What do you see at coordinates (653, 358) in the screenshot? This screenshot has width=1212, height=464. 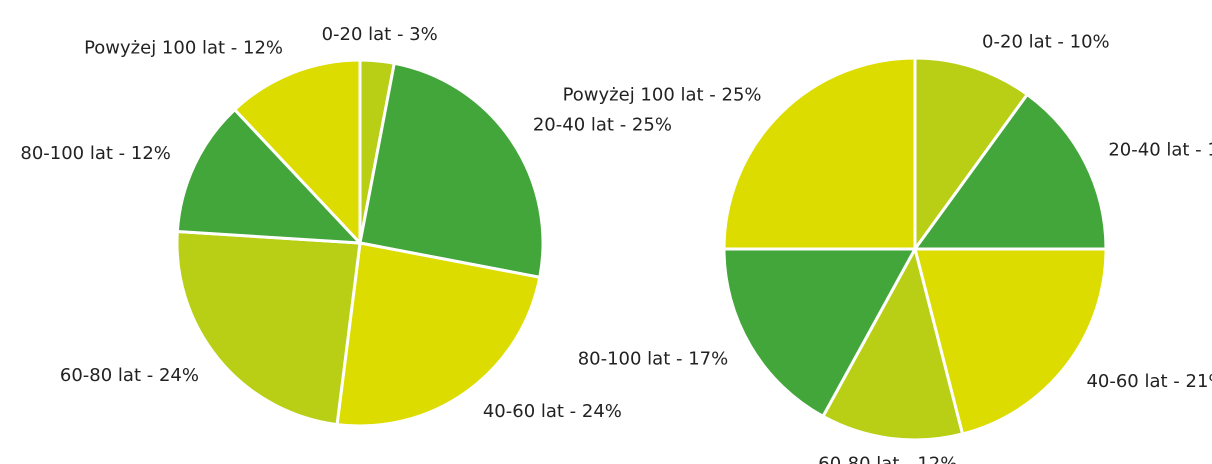 I see `slice-label: 80-100 lat - 17%` at bounding box center [653, 358].